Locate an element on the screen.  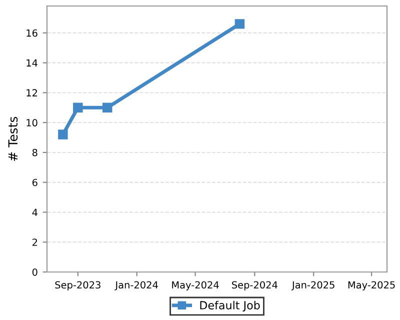
y-tick-label: 4 is located at coordinates (35, 212).